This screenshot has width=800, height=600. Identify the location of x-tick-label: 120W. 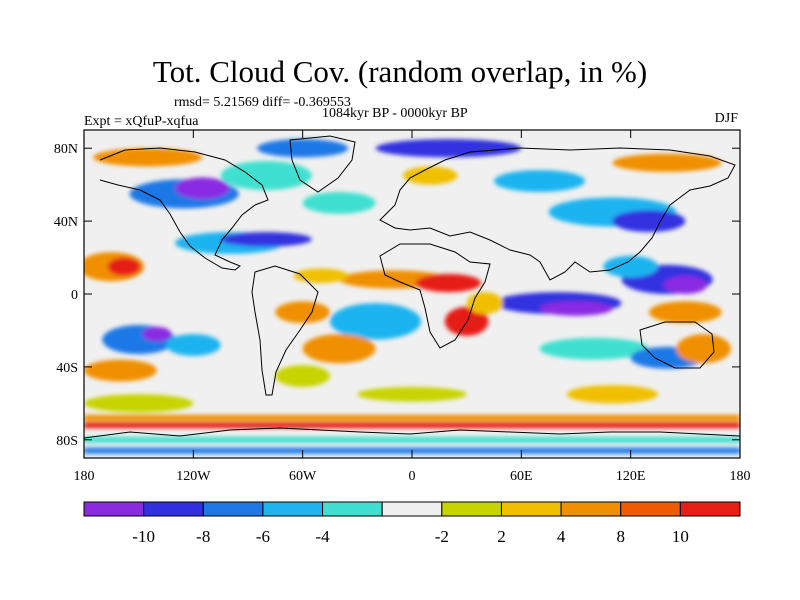
(193, 476).